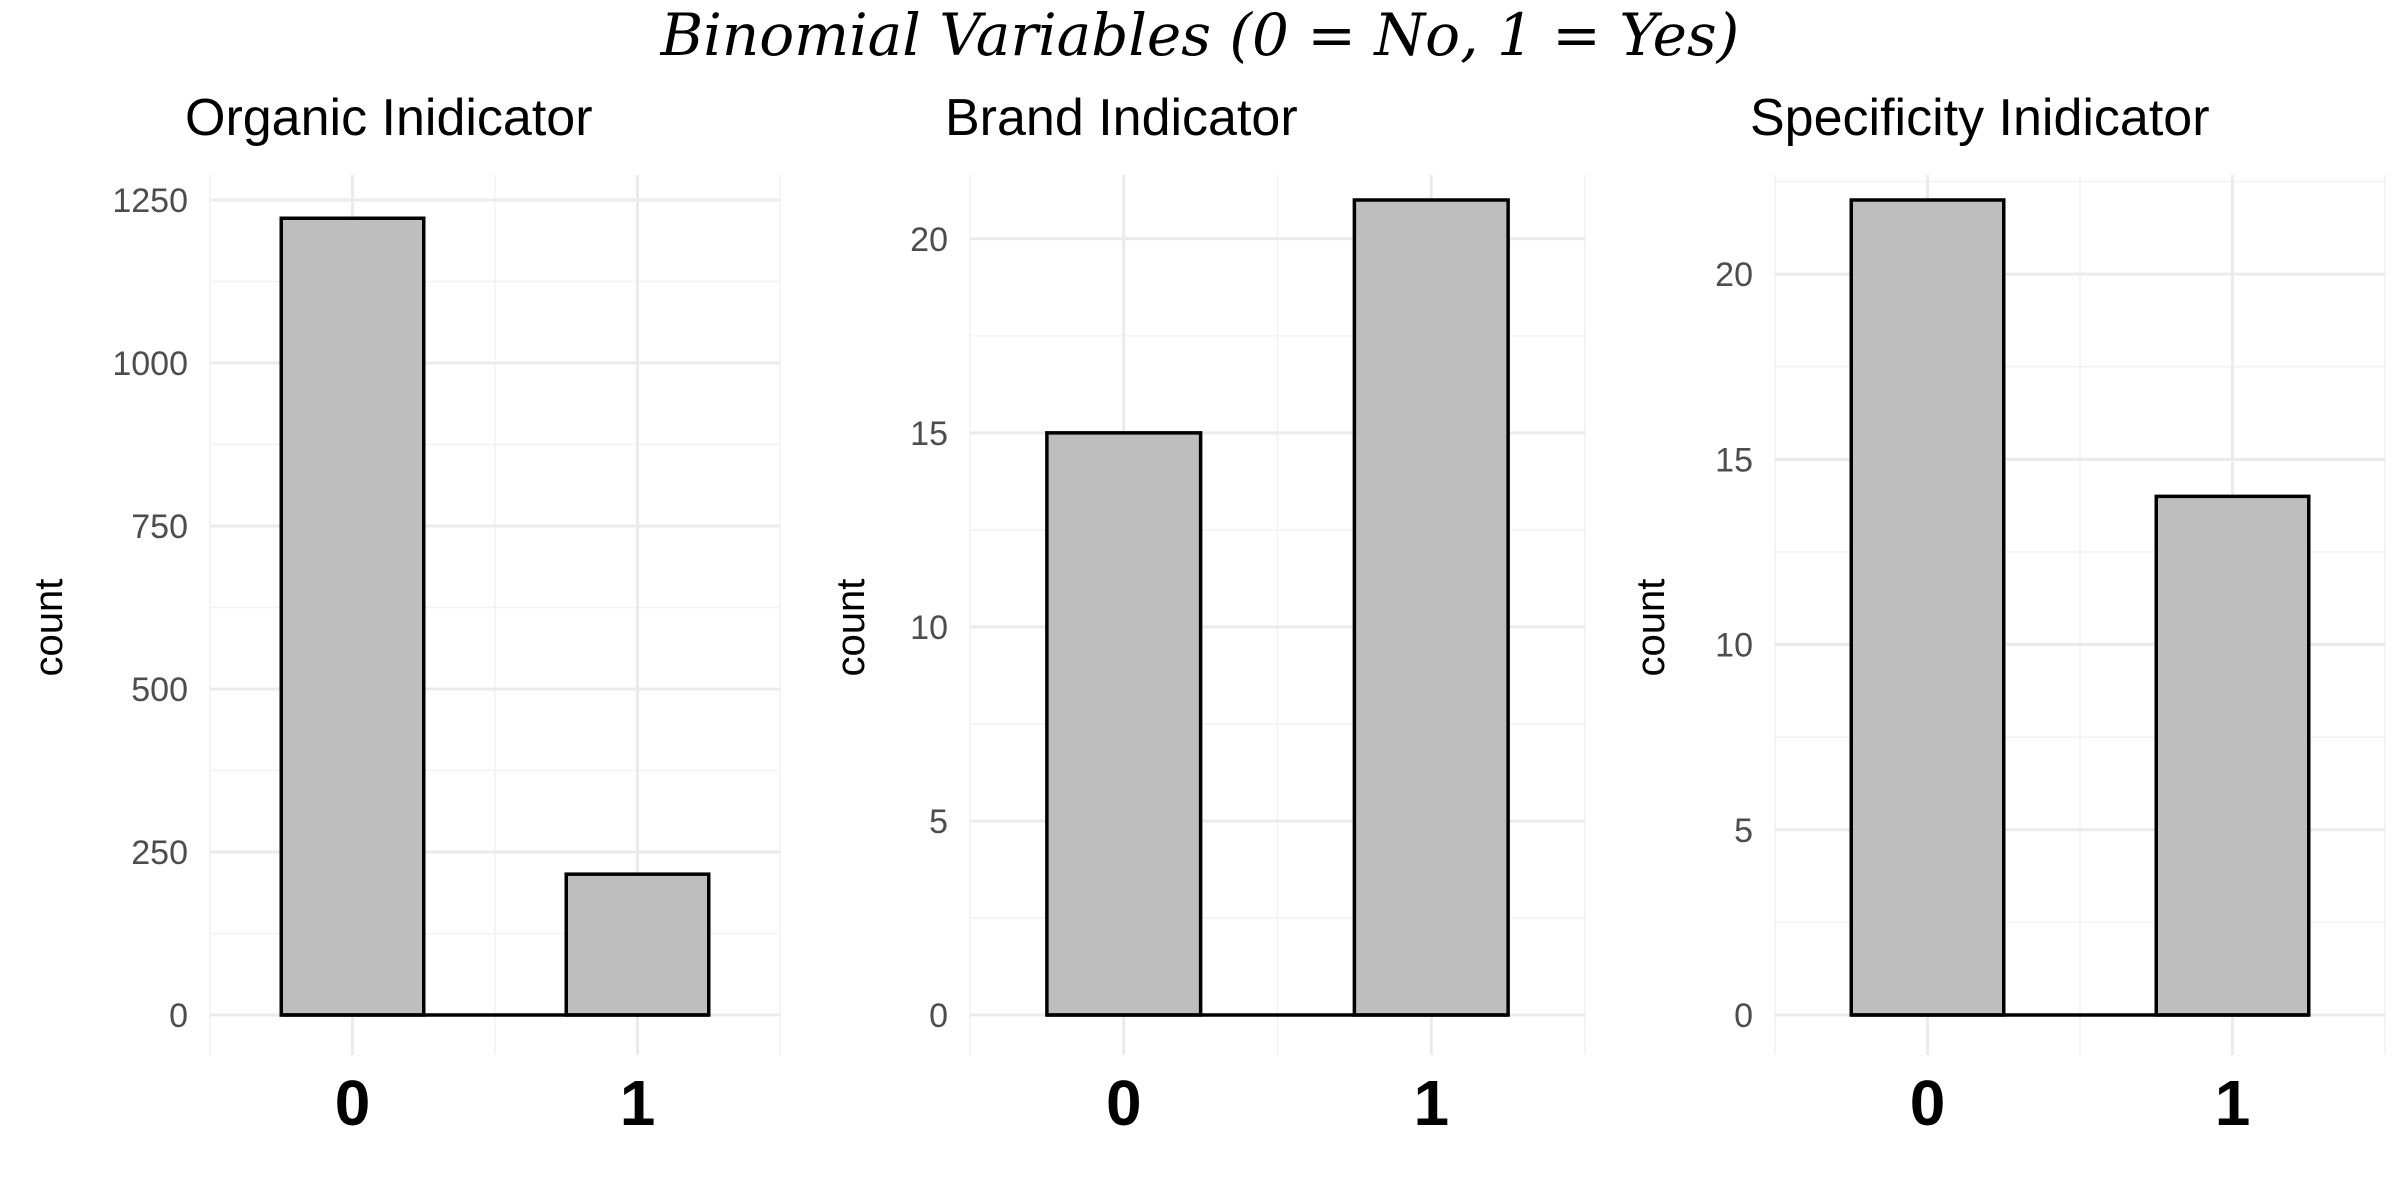 The image size is (2400, 1200). I want to click on y-tick-label: 500, so click(159, 690).